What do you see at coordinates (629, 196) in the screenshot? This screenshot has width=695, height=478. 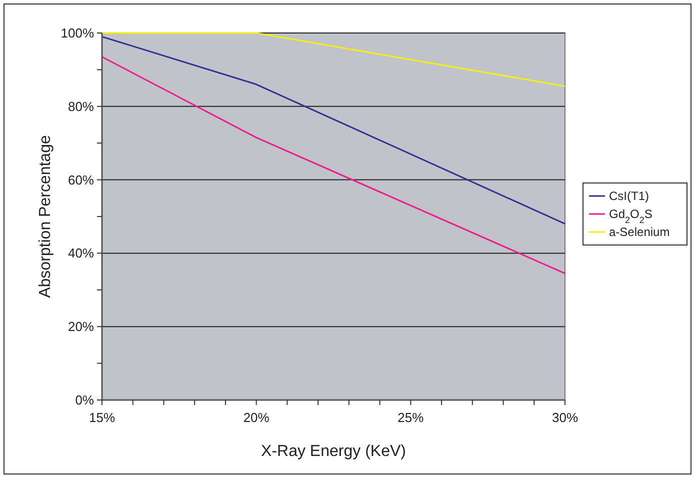 I see `legend-label: CsI(T1)` at bounding box center [629, 196].